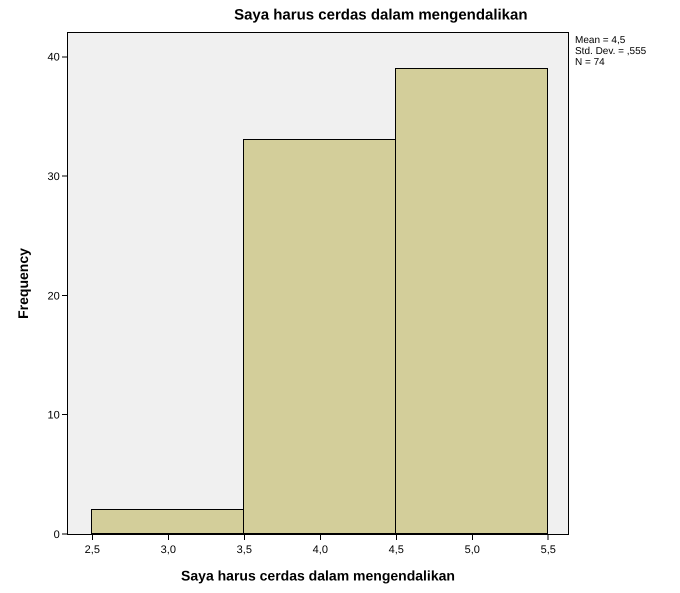 The image size is (680, 593). I want to click on x-tick-label: 4,5, so click(396, 550).